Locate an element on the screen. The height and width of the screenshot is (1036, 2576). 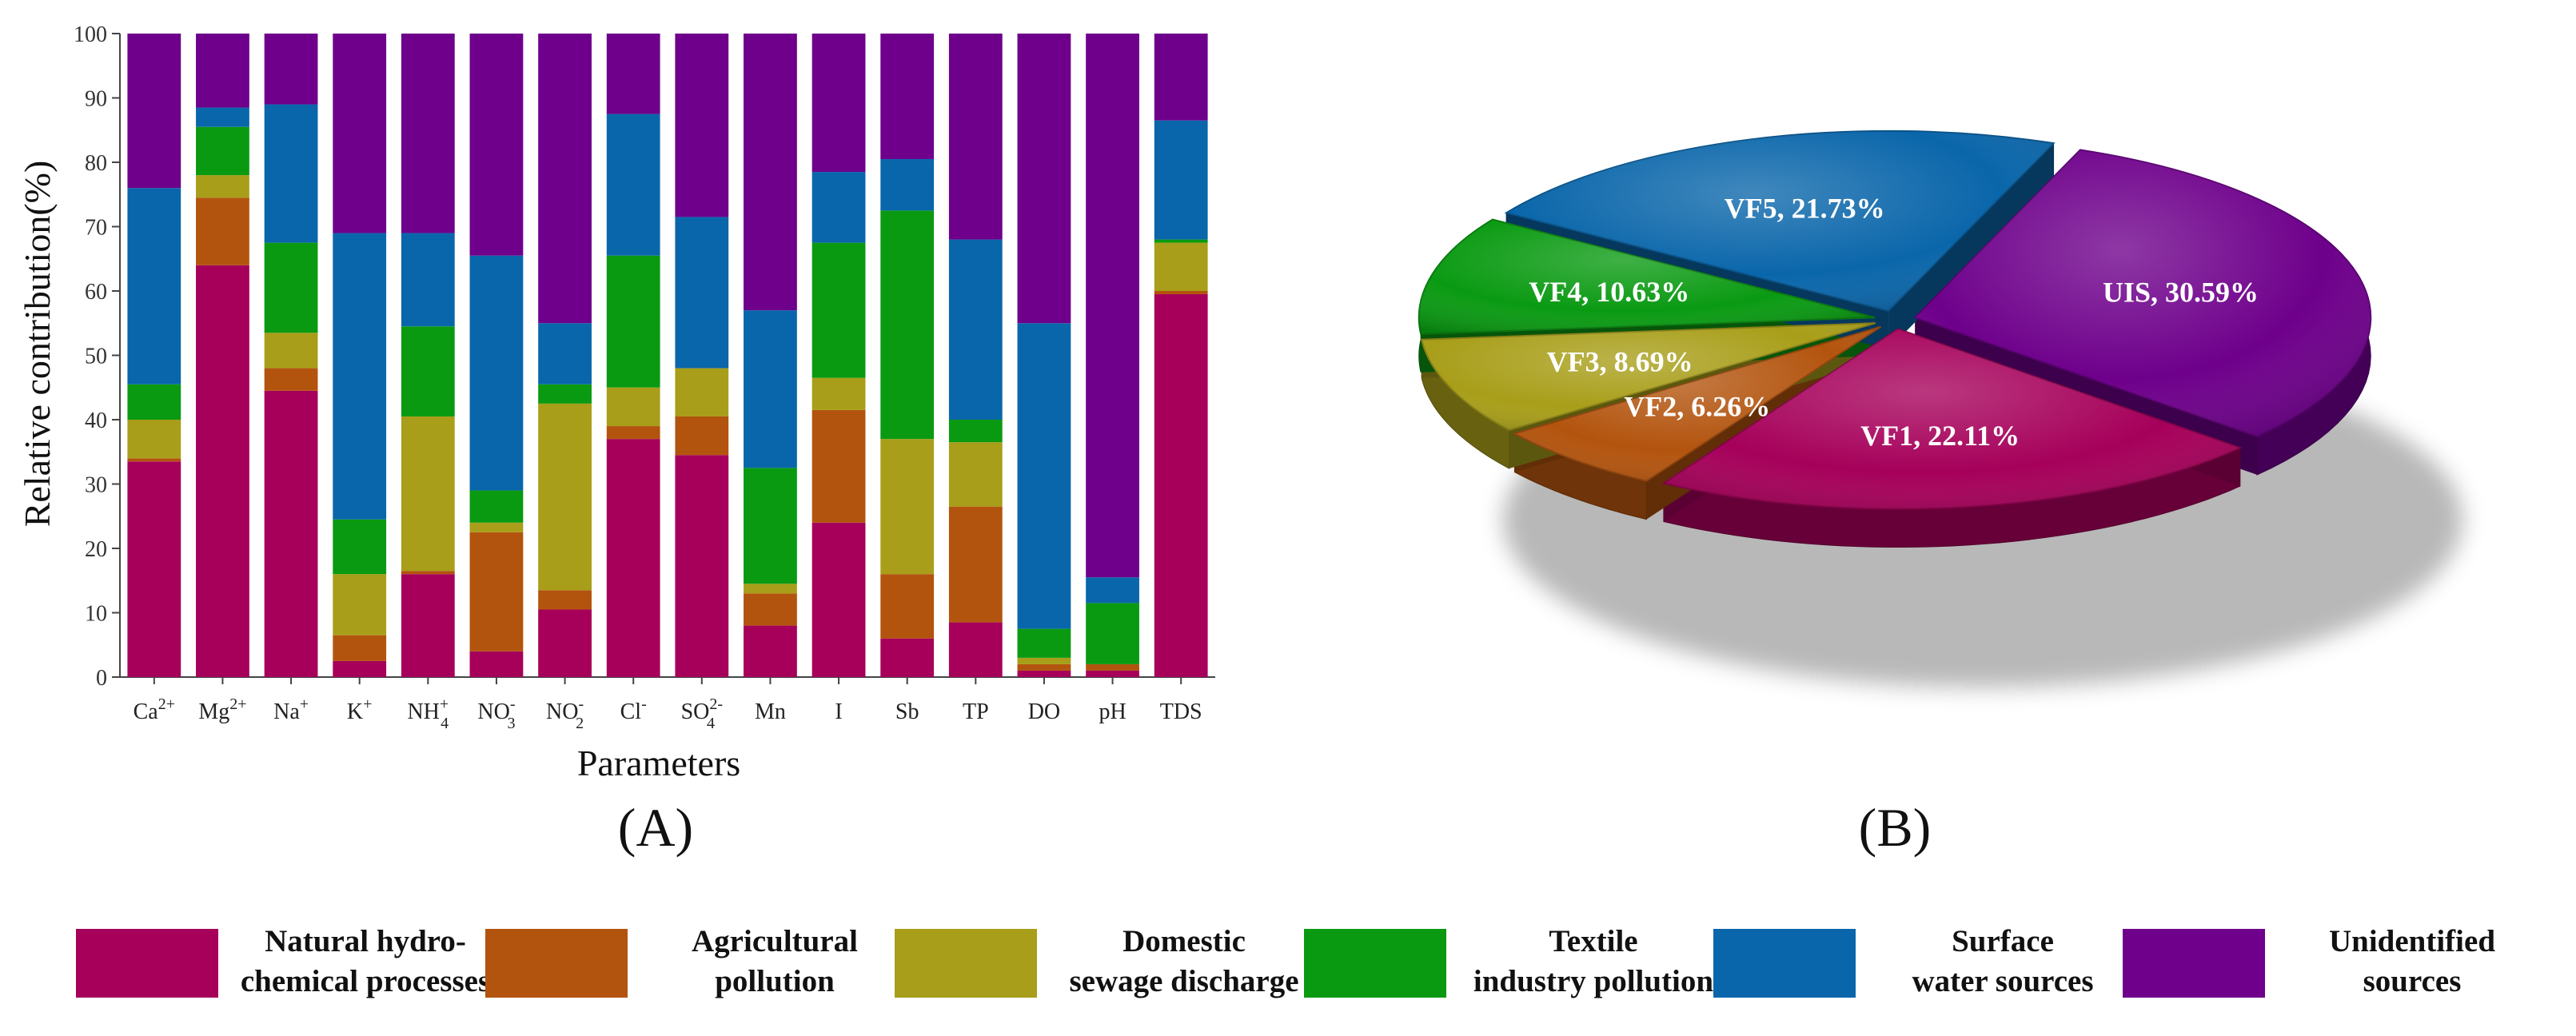
y-tick-label: 0 is located at coordinates (101, 678).